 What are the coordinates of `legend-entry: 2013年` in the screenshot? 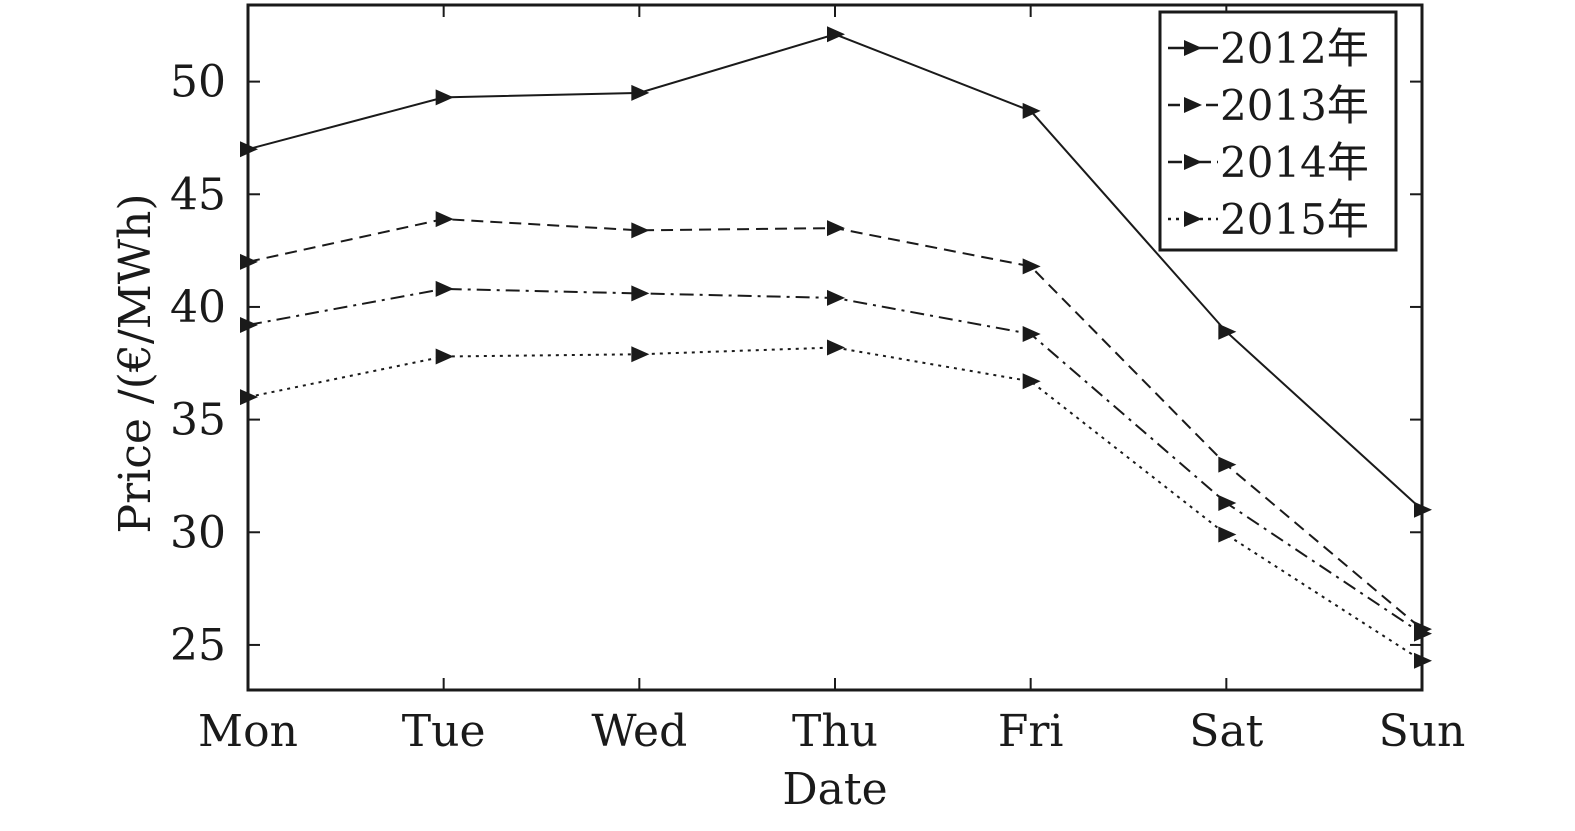 It's located at (1268, 105).